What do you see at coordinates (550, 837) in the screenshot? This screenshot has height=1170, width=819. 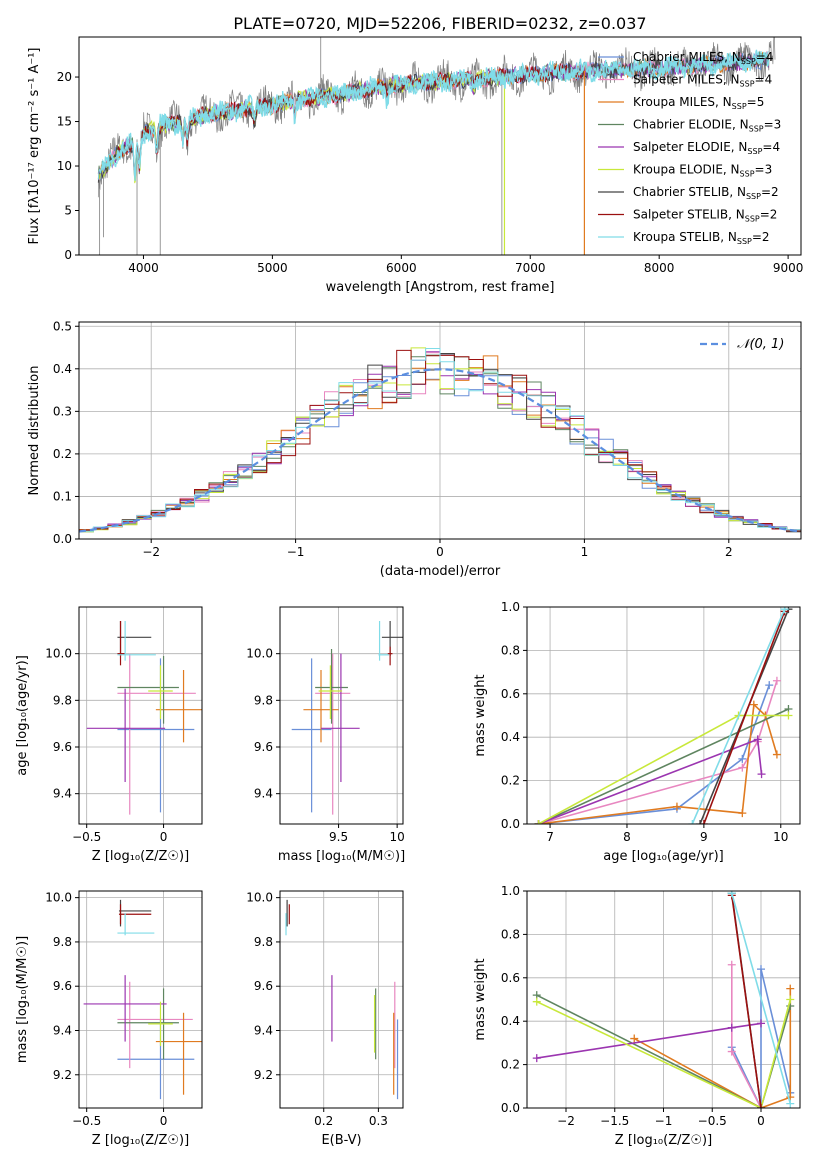 I see `tick-label-x: 7` at bounding box center [550, 837].